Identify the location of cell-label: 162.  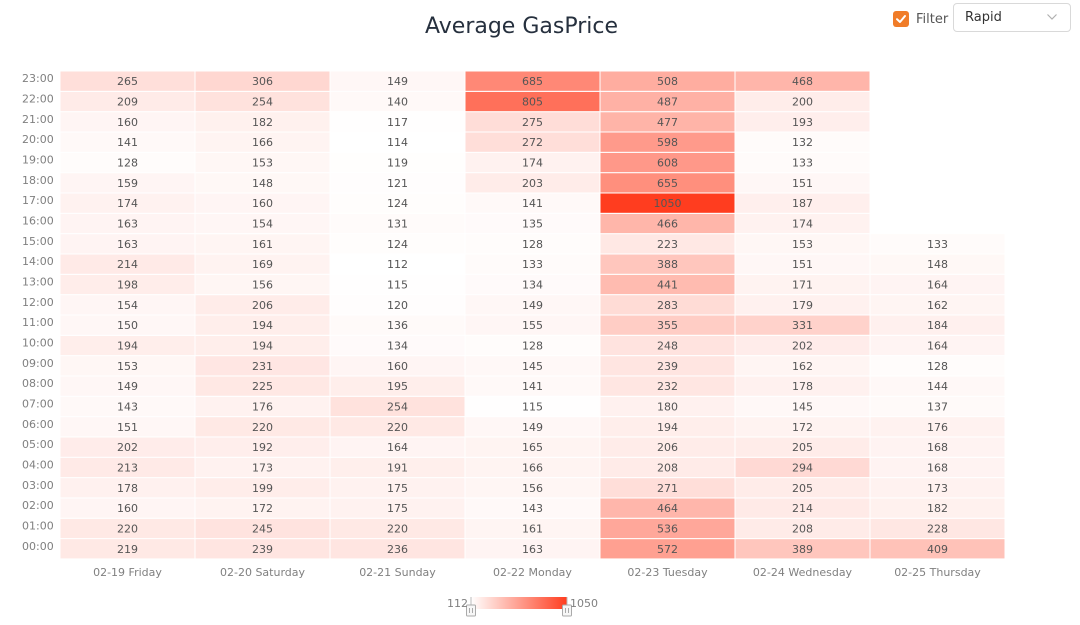
(802, 366).